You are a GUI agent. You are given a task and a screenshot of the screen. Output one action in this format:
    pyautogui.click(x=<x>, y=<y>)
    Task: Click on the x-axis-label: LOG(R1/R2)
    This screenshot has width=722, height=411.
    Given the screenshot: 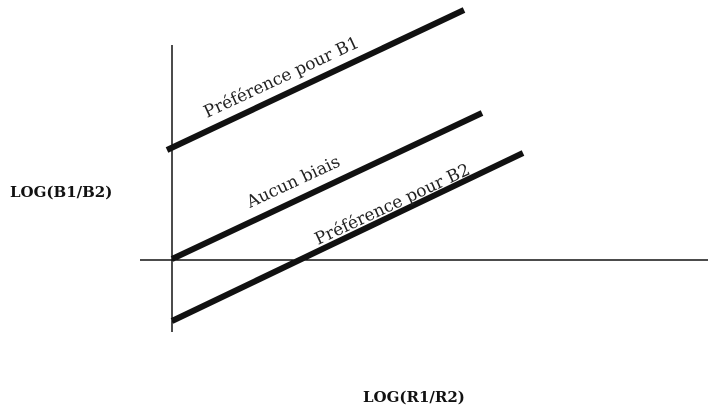 What is the action you would take?
    pyautogui.click(x=414, y=397)
    